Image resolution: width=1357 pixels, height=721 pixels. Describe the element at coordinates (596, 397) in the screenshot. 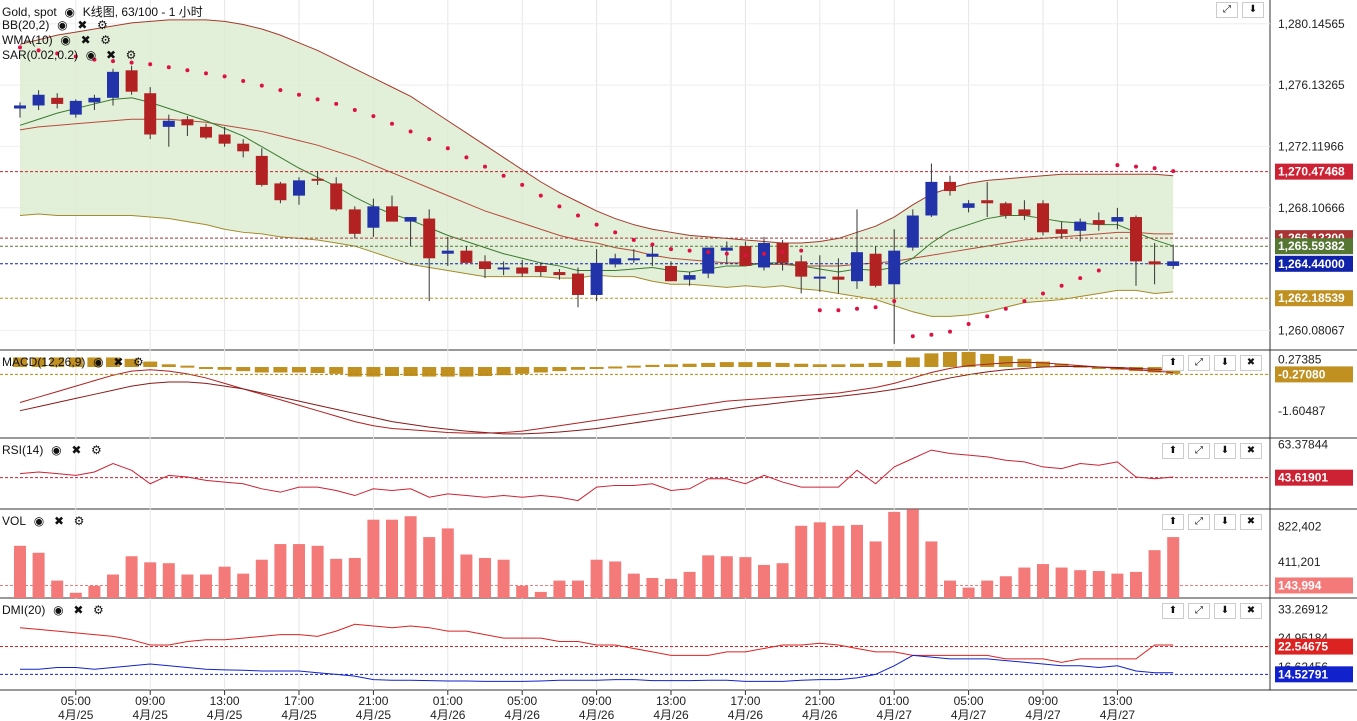

I see `macd-line` at that location.